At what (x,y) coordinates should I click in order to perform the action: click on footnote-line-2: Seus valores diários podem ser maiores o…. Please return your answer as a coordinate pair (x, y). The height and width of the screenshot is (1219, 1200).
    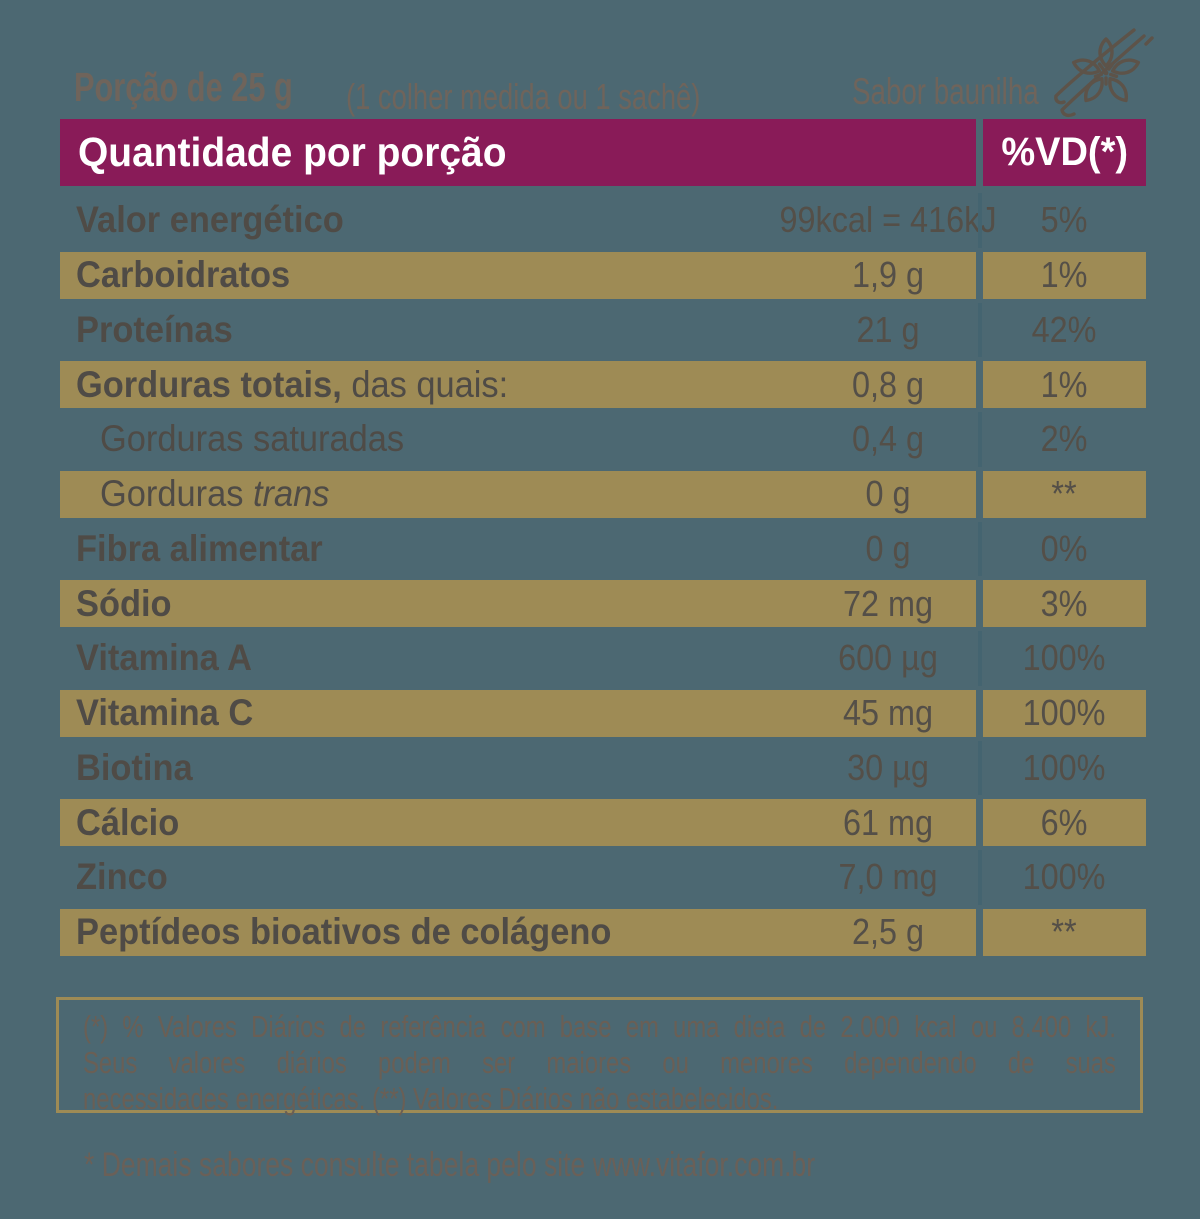
    Looking at the image, I should click on (599, 1062).